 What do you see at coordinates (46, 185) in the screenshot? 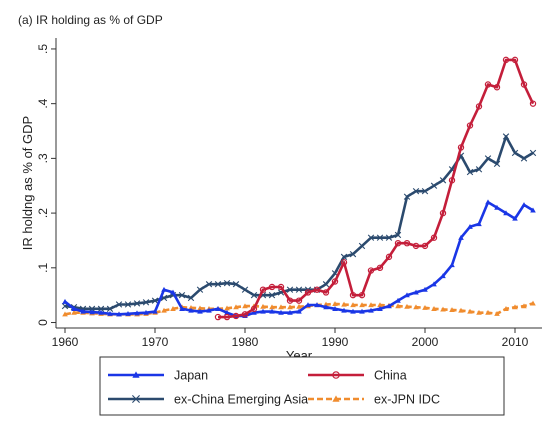
I see `y-axis-ticks: 0 .1 .2 .3 .4 .5` at bounding box center [46, 185].